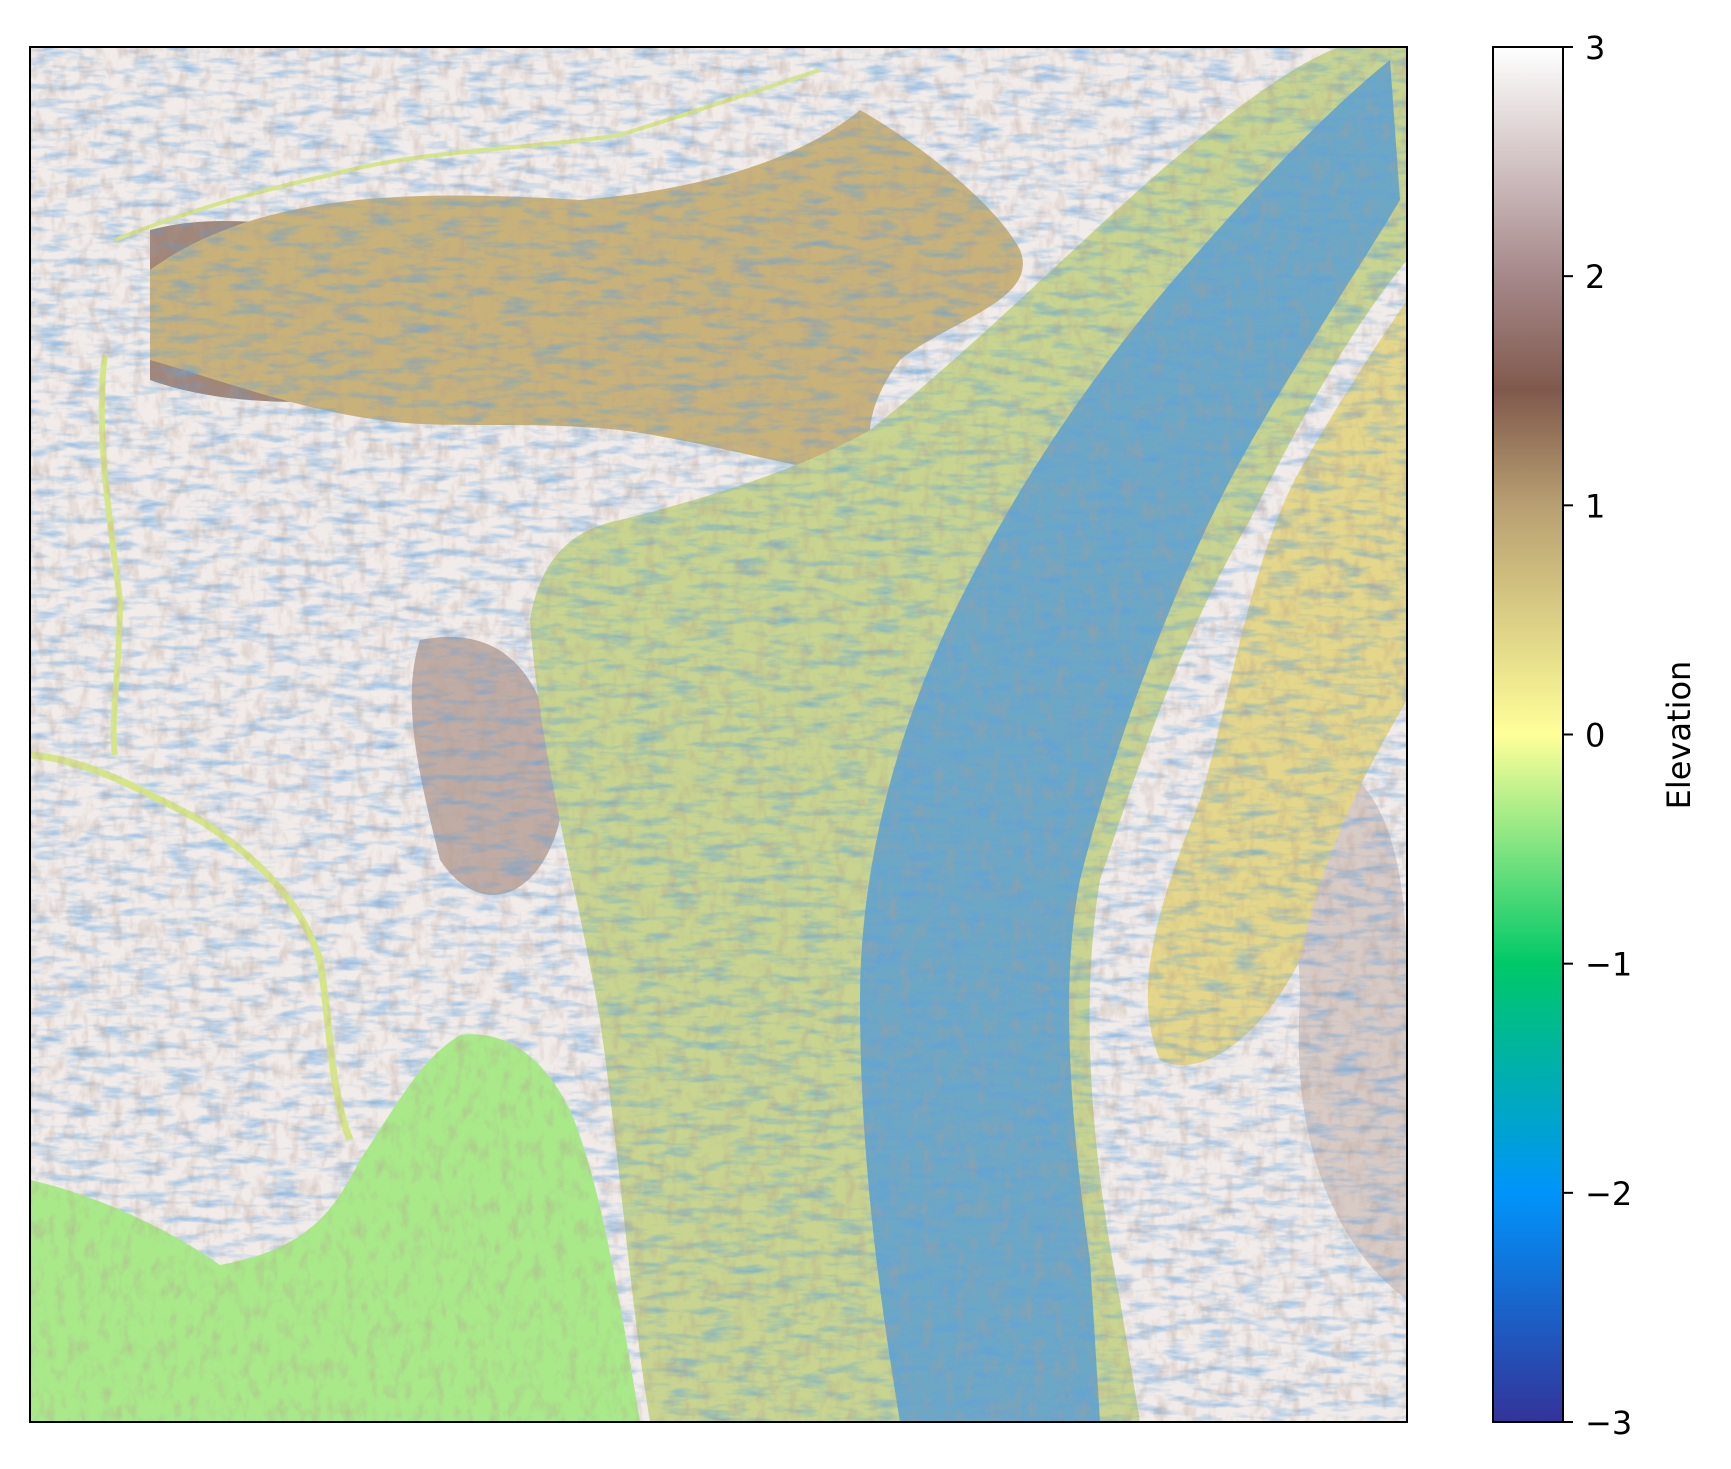 The image size is (1731, 1469). What do you see at coordinates (1608, 965) in the screenshot?
I see `colorbar-tick-label: −1` at bounding box center [1608, 965].